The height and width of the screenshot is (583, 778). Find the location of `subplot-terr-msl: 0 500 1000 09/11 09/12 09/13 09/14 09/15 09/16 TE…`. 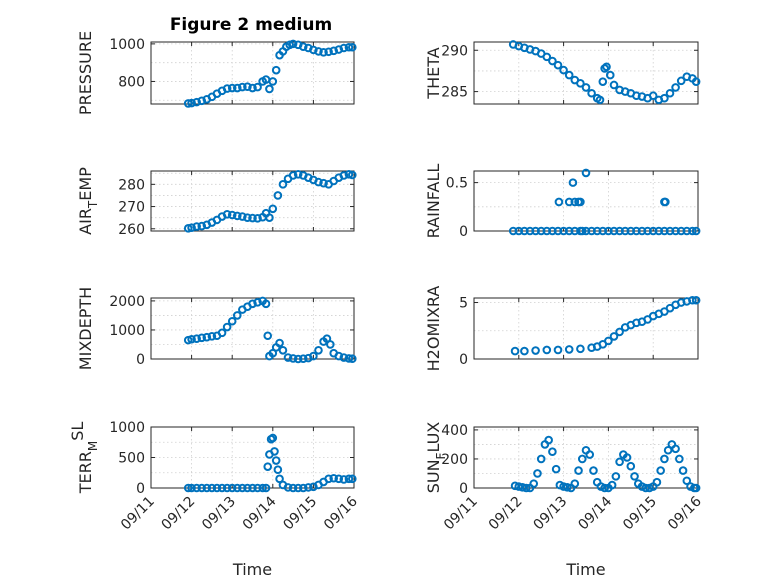

subplot-terr-msl: 0 500 1000 09/11 09/12 09/13 09/14 09/15 09/16 TE… is located at coordinates (214, 499).